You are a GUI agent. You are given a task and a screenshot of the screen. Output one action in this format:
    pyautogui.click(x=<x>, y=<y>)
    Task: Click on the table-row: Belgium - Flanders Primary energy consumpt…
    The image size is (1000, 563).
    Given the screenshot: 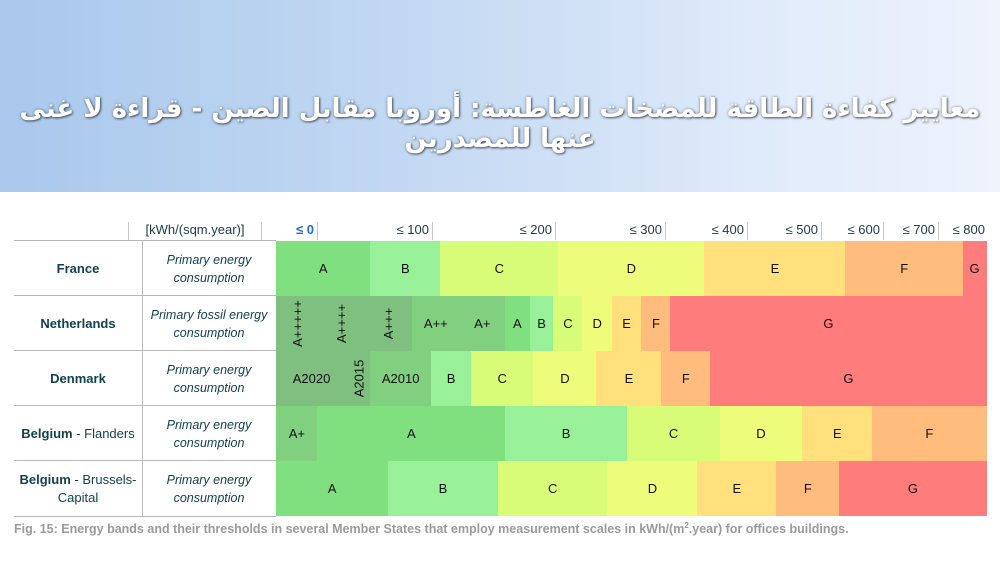 What is the action you would take?
    pyautogui.click(x=500, y=433)
    